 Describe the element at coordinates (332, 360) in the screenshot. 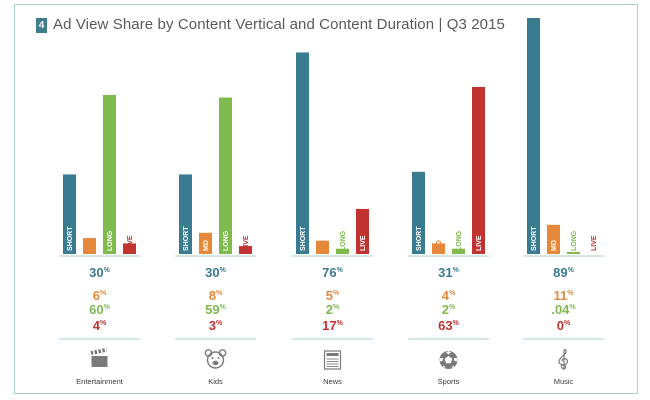

I see `newspaper-icon` at that location.